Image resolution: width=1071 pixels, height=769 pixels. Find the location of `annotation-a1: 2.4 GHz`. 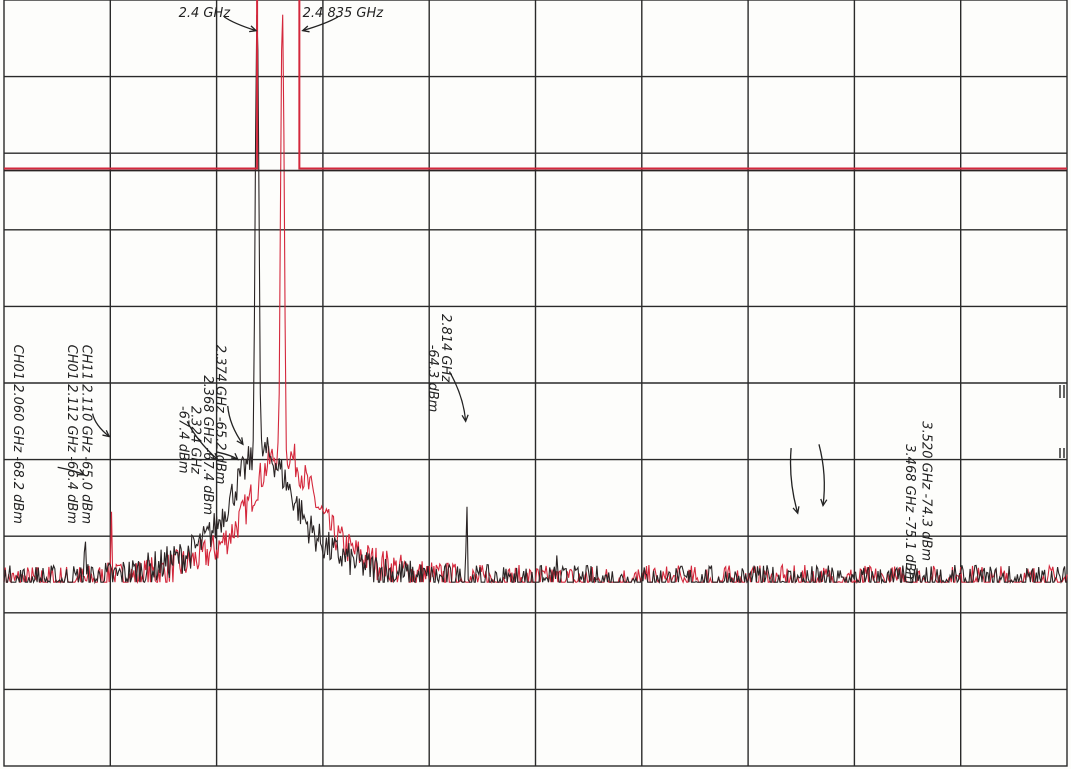

annotation-a1: 2.4 GHz is located at coordinates (205, 13).